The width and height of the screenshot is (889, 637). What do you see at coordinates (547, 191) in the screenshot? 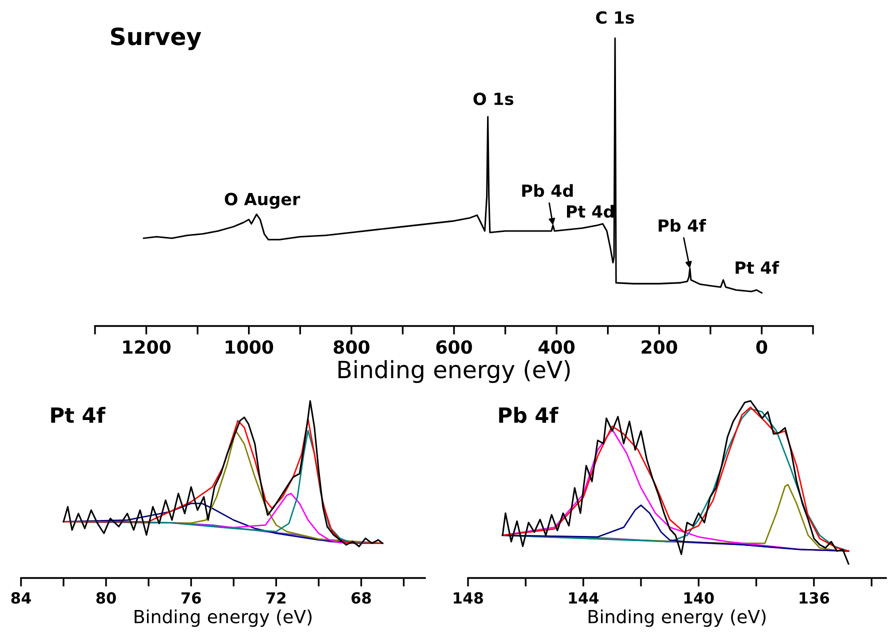
I see `annotation: Pb 4d` at bounding box center [547, 191].